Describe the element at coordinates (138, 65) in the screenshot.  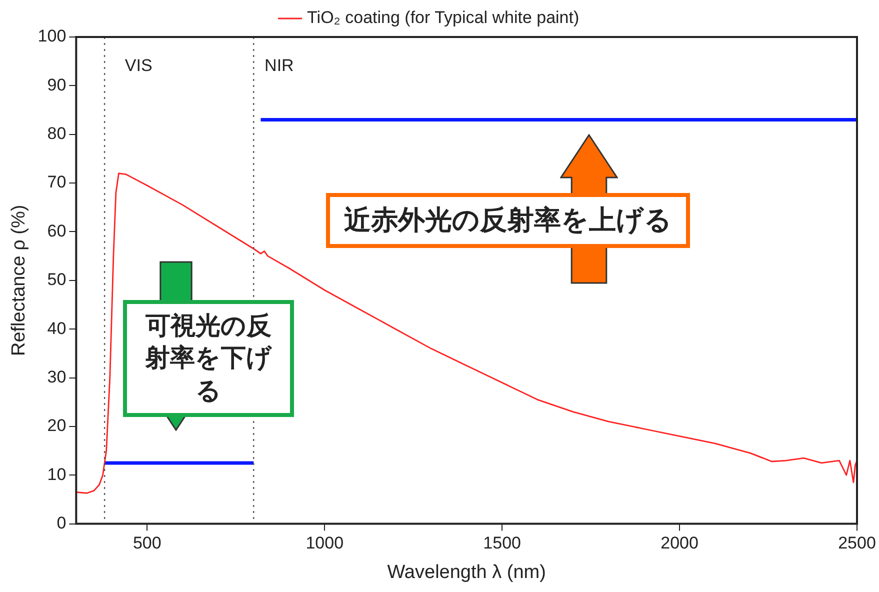
I see `annotation: VIS` at that location.